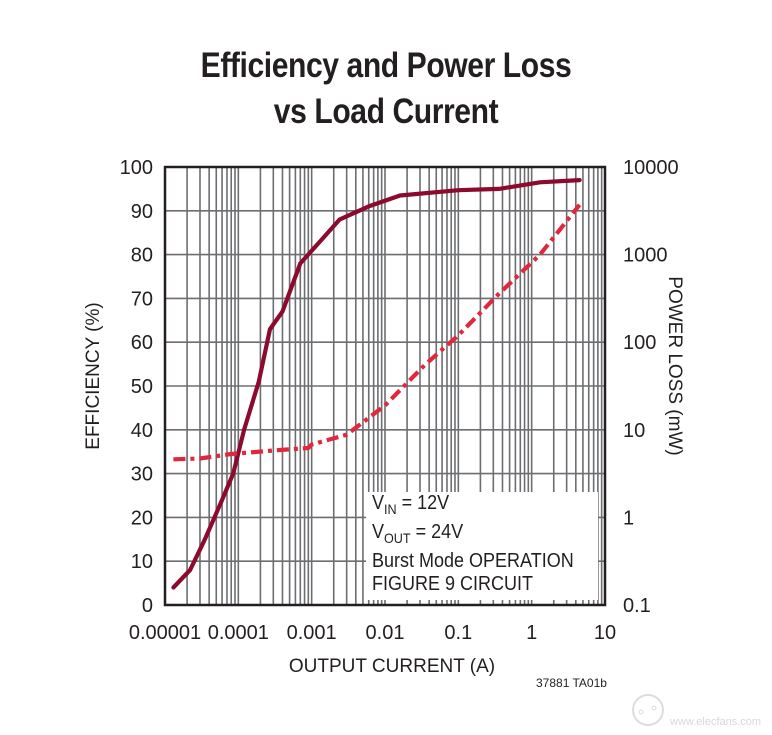  What do you see at coordinates (312, 633) in the screenshot?
I see `svg-text: 0.001` at bounding box center [312, 633].